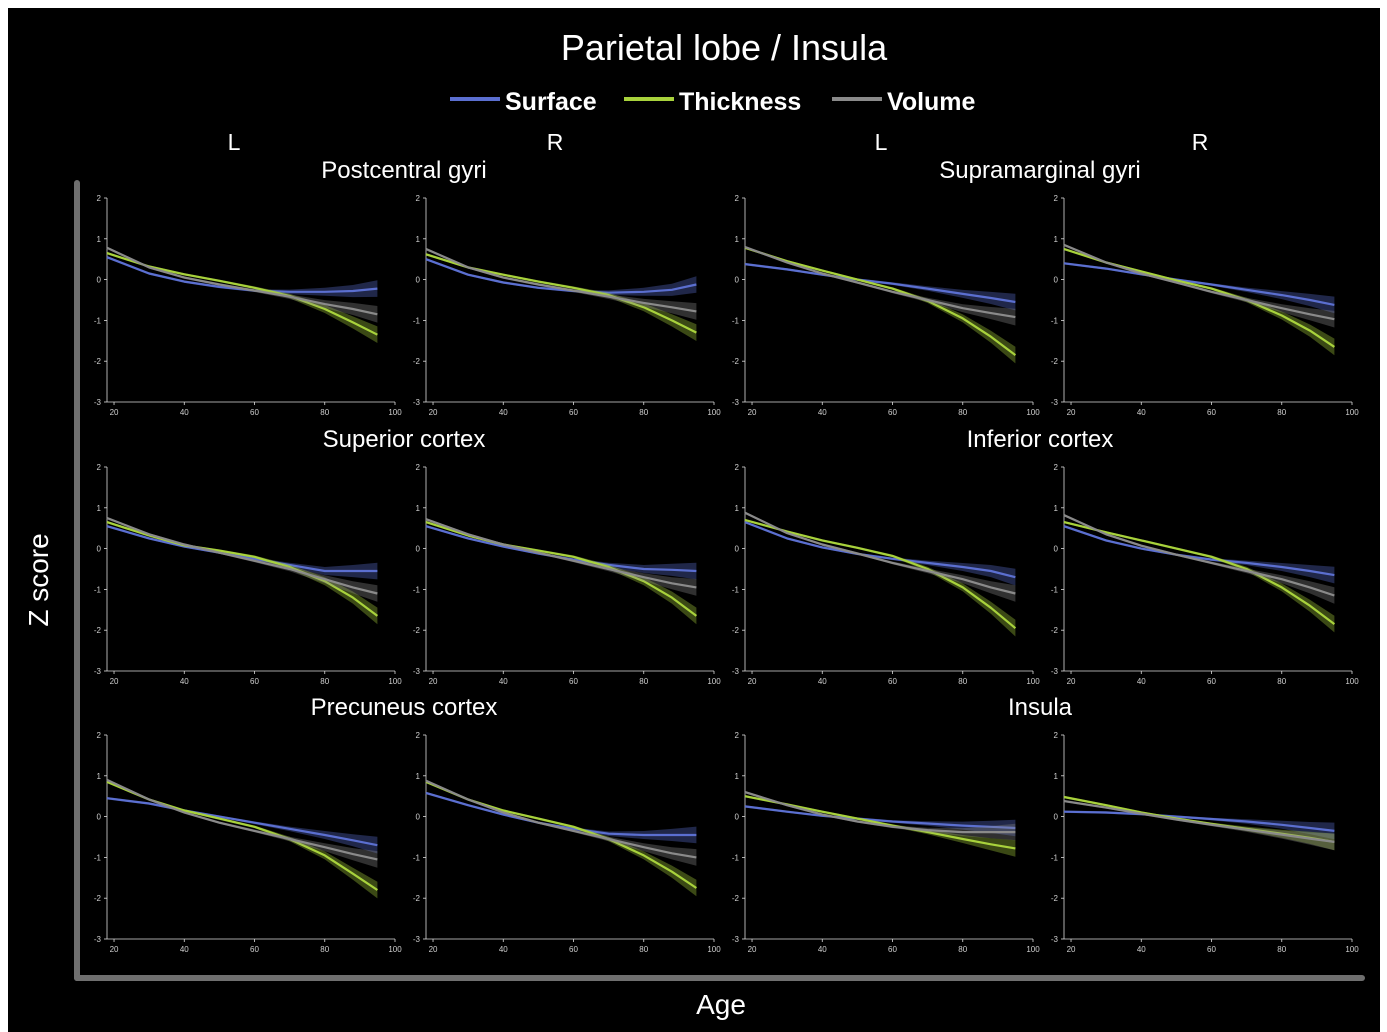  Describe the element at coordinates (1200, 142) in the screenshot. I see `side-label-right-2: R` at that location.